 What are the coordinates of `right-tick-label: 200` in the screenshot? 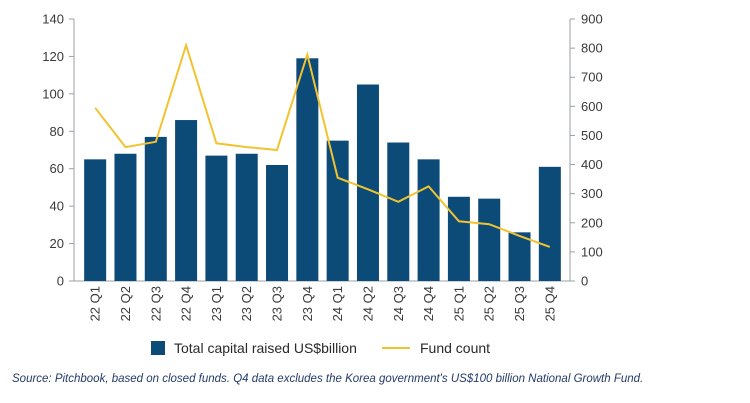 It's located at (592, 222).